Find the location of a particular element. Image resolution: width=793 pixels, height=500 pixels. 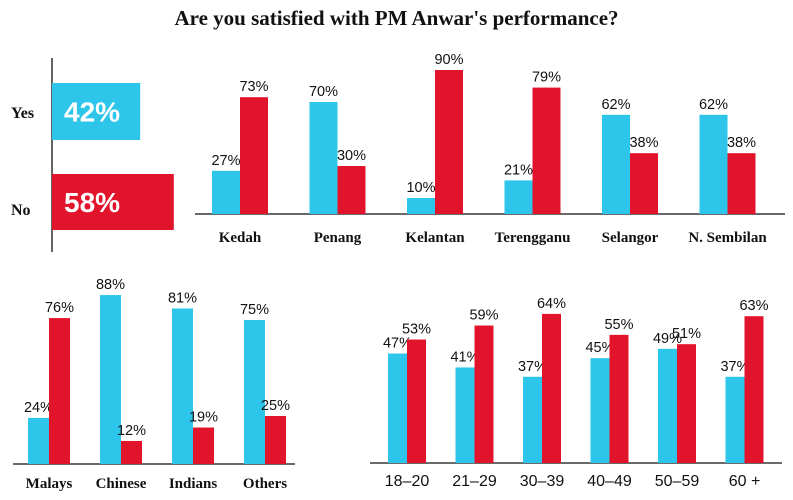

age-value-no-60: 63% is located at coordinates (753, 306).